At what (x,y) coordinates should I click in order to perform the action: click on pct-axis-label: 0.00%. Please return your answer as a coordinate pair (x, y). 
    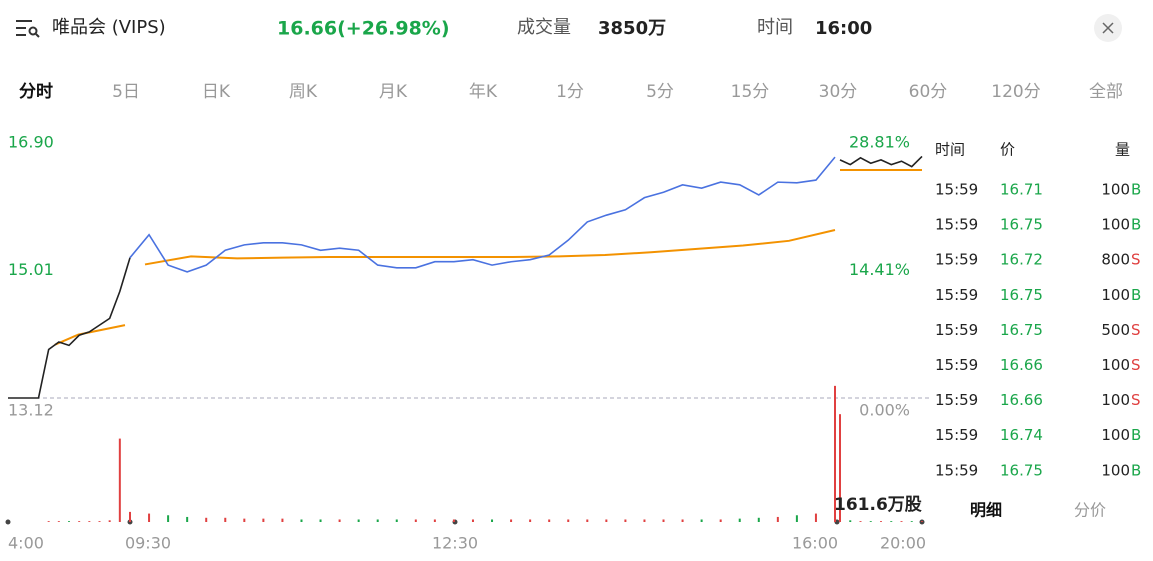
    Looking at the image, I should click on (884, 410).